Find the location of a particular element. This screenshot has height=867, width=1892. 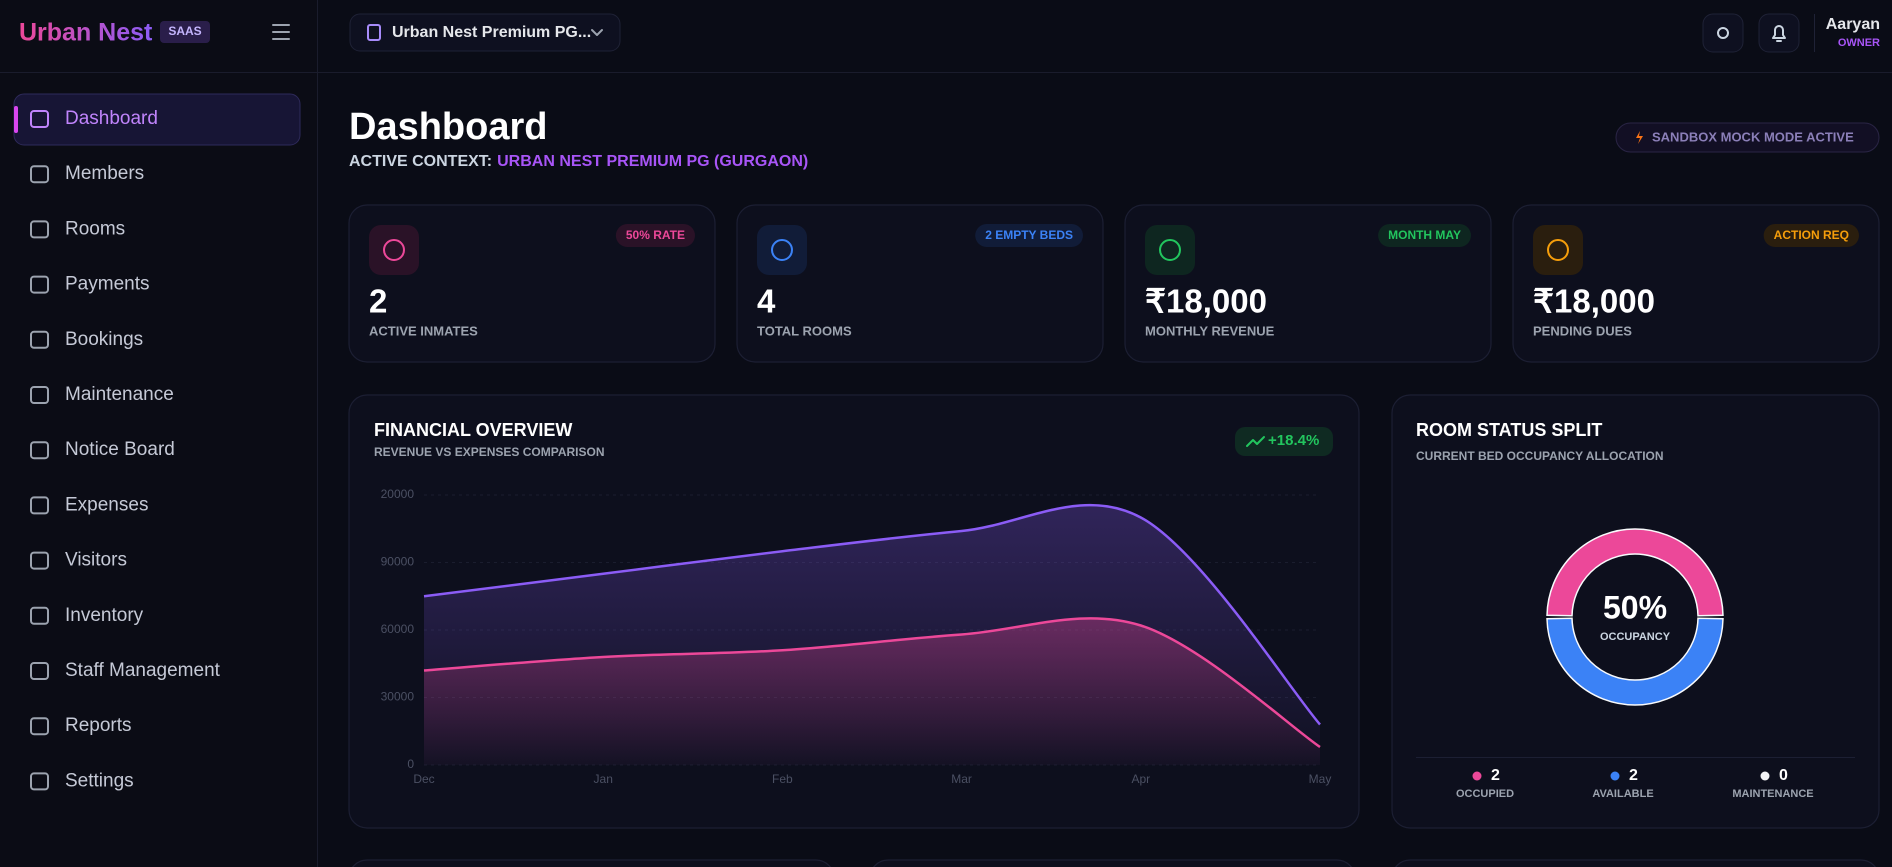

trend-badge-bg is located at coordinates (1284, 441).